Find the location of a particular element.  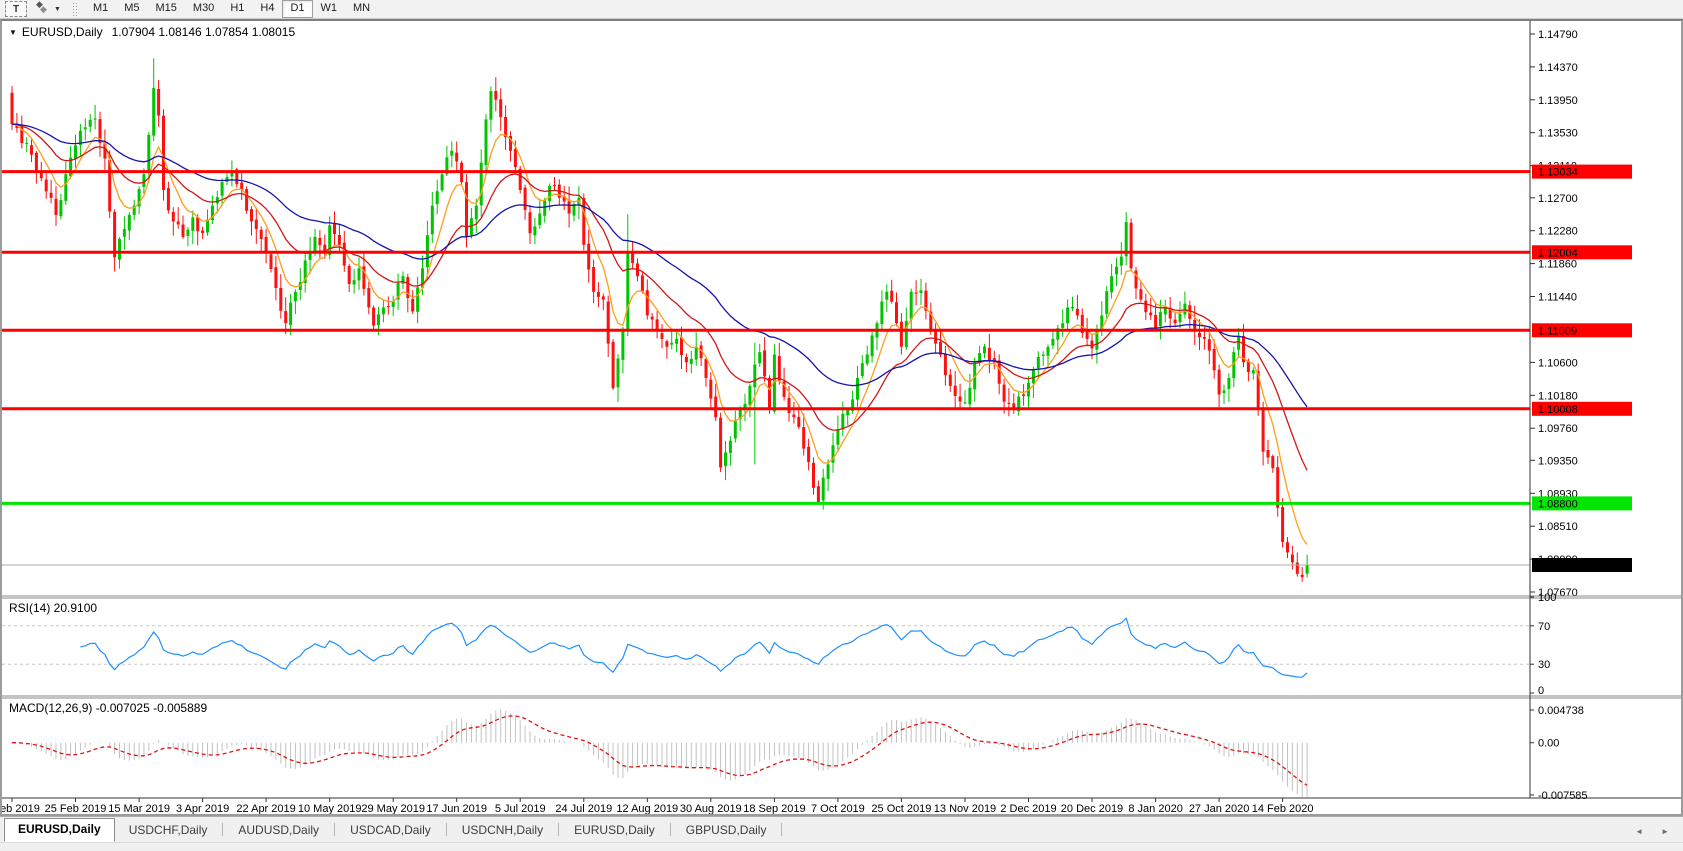

svg-text: 1.09760 is located at coordinates (1558, 429).